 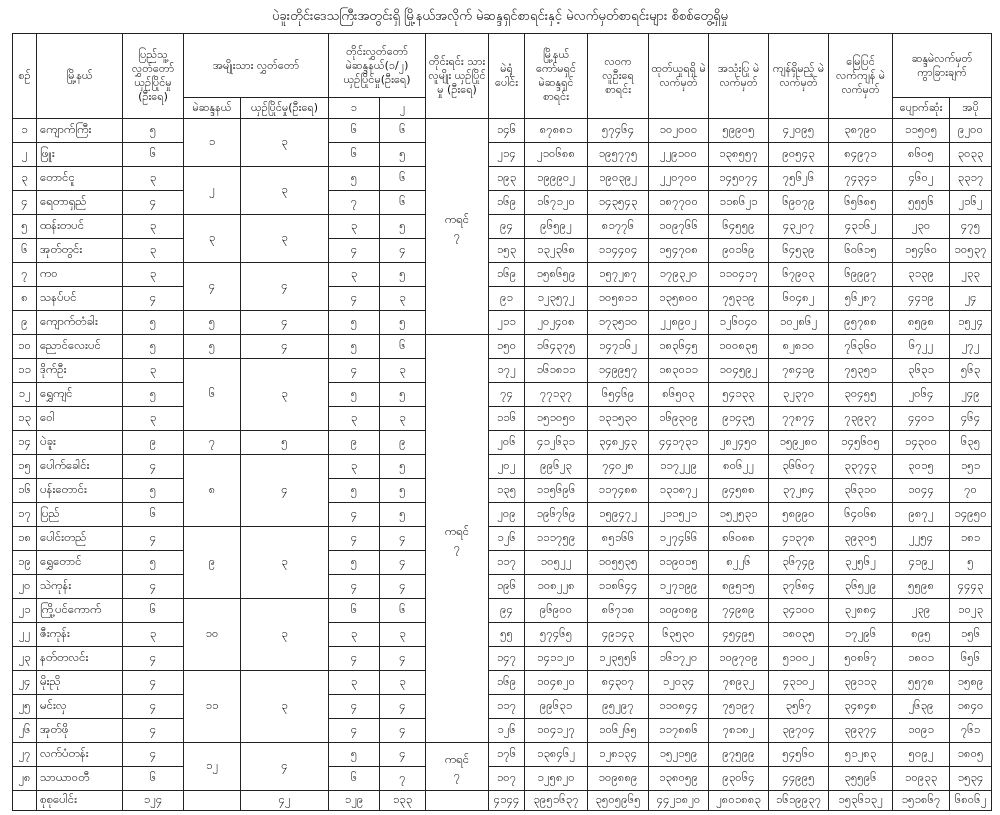 I want to click on ballots-used-cell: ၉၇၅၉၉, so click(x=739, y=754).